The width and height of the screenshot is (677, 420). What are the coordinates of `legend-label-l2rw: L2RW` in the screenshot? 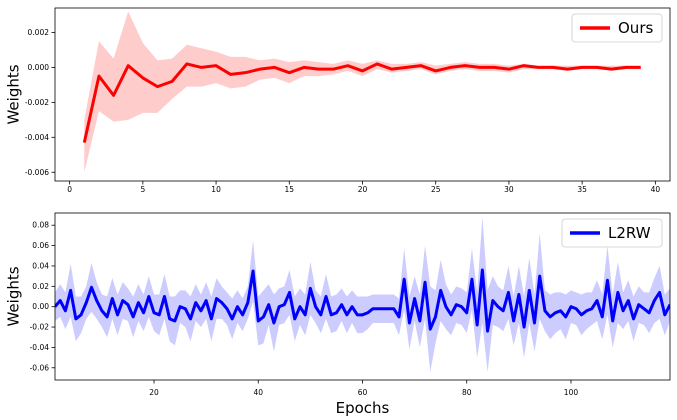 It's located at (629, 233).